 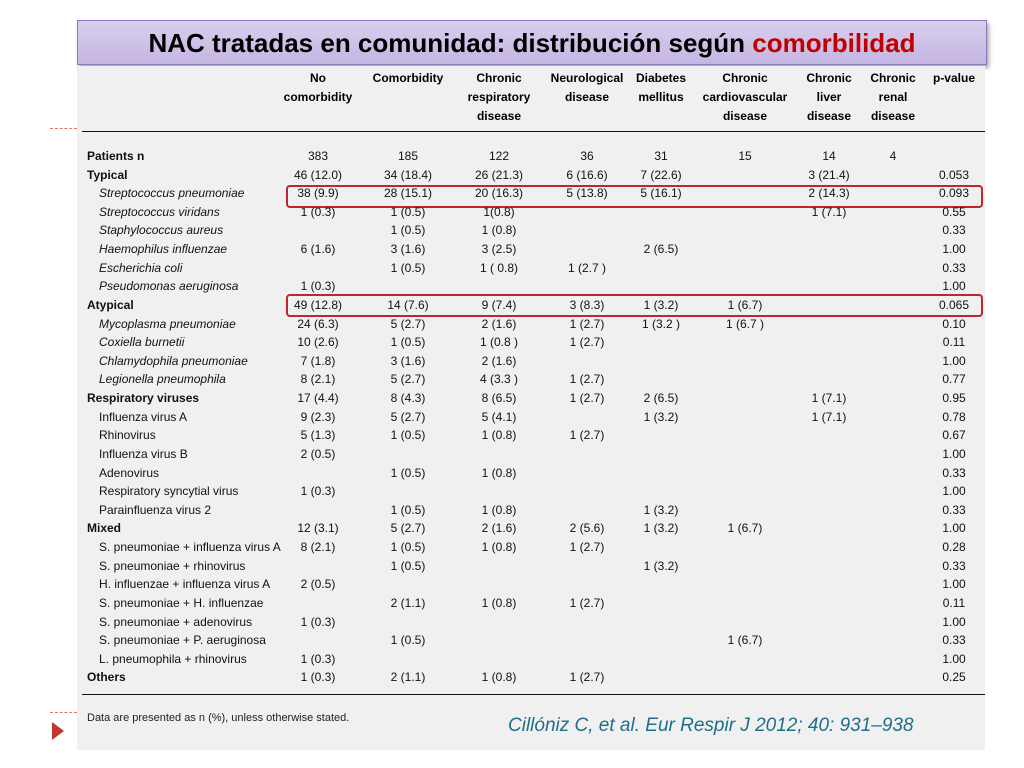 What do you see at coordinates (58, 731) in the screenshot?
I see `bullet-triangle-icon` at bounding box center [58, 731].